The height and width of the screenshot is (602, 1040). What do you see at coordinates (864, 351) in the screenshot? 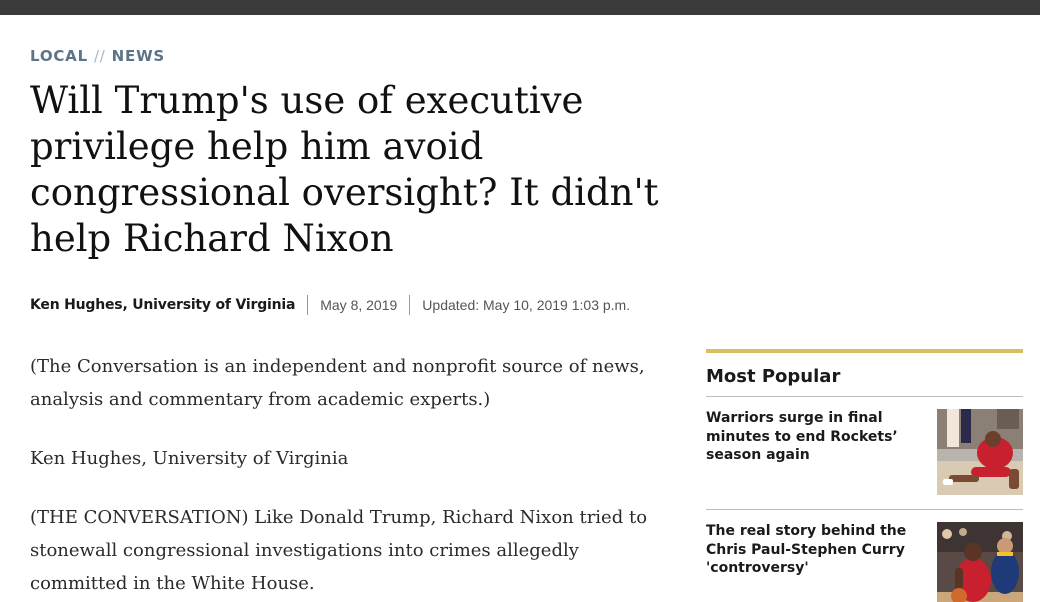
I see `sidebar-accent-rule` at bounding box center [864, 351].